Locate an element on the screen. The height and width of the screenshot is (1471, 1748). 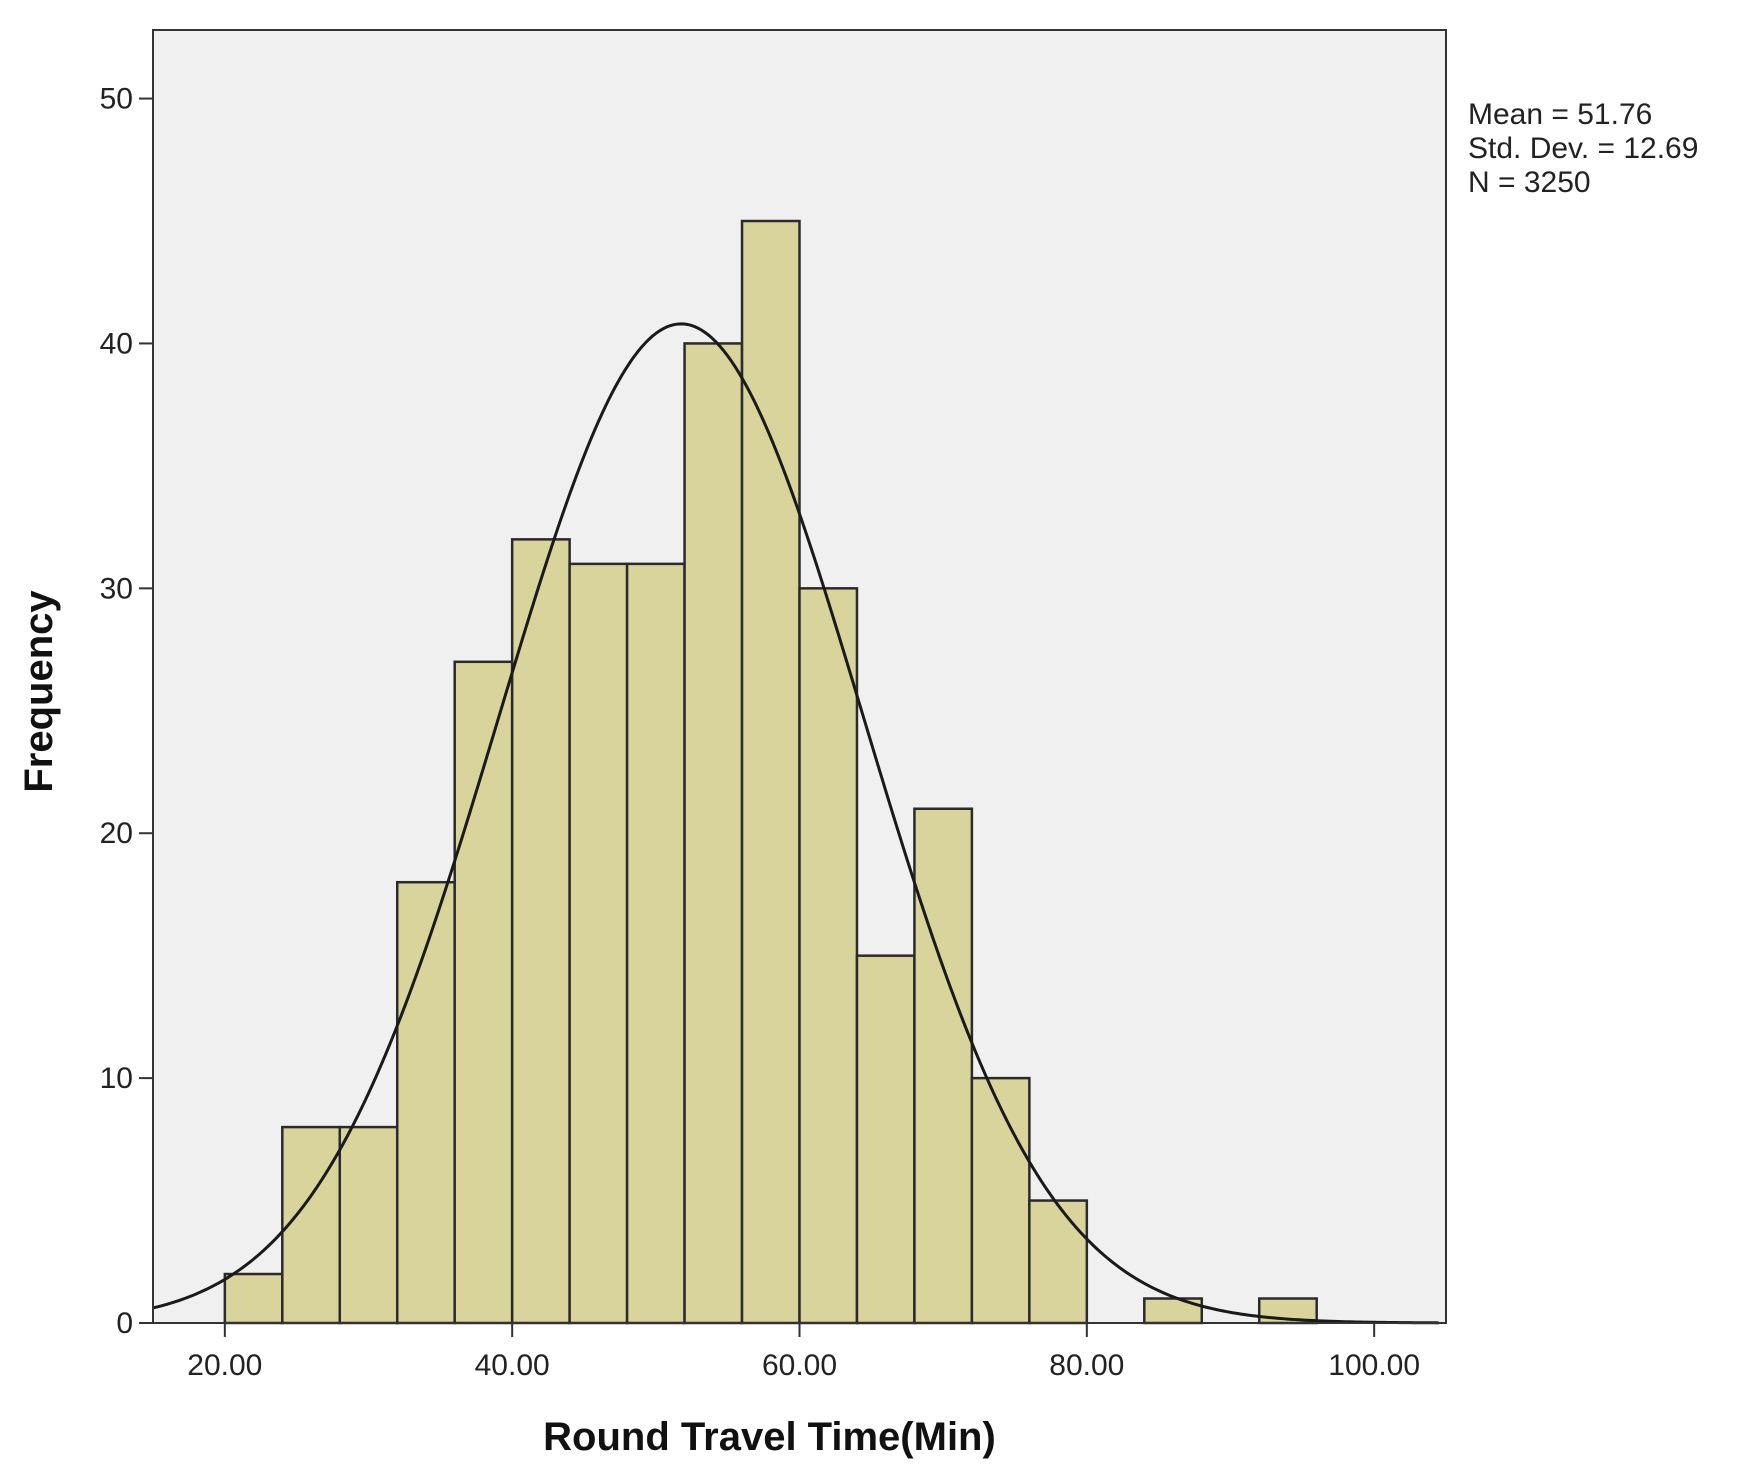
x-tick-label: 40.00 is located at coordinates (512, 1365).